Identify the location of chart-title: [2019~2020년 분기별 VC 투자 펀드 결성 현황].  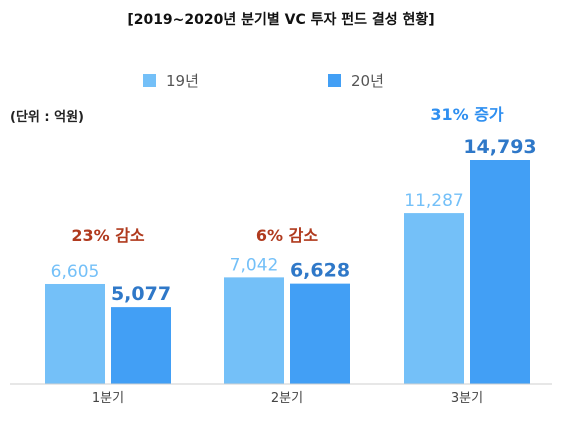
(280, 19).